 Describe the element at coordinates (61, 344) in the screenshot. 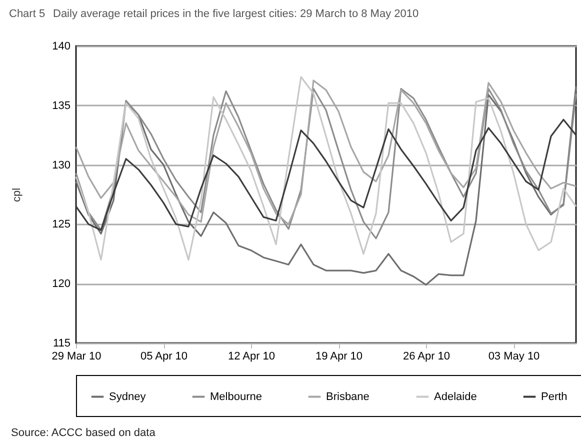

I see `y-tick-label: 115` at that location.